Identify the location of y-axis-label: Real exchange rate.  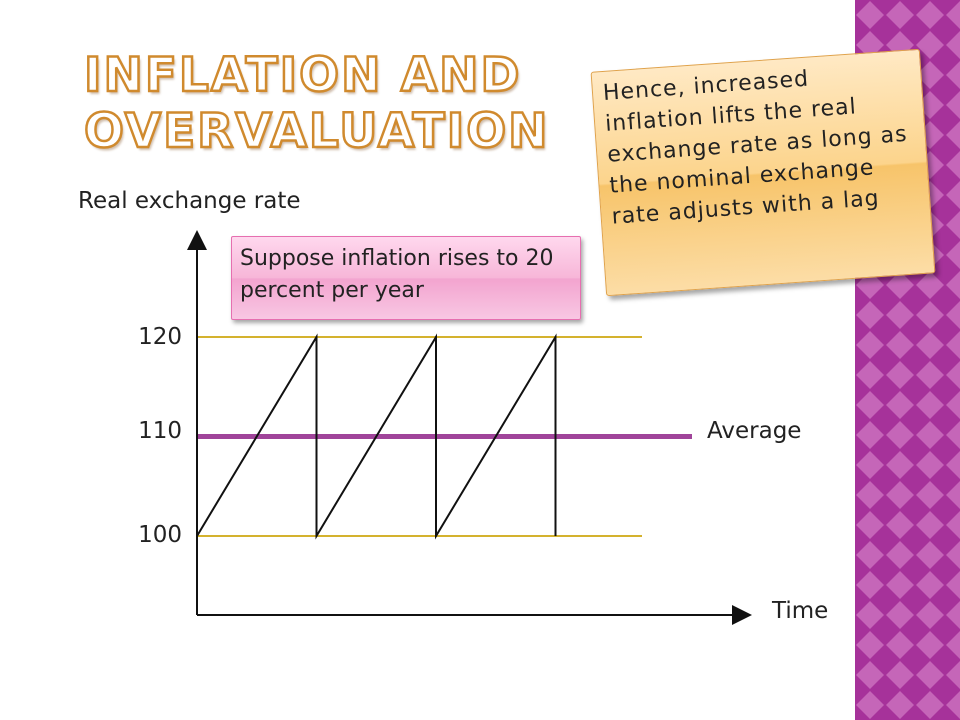
(189, 201).